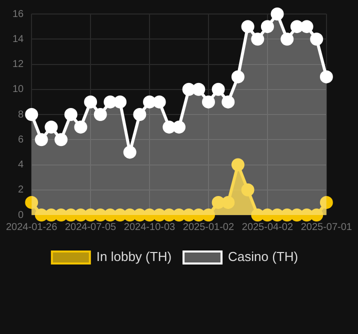 The image size is (358, 334). Describe the element at coordinates (326, 227) in the screenshot. I see `x-tick-label: 2025-07-01` at that location.